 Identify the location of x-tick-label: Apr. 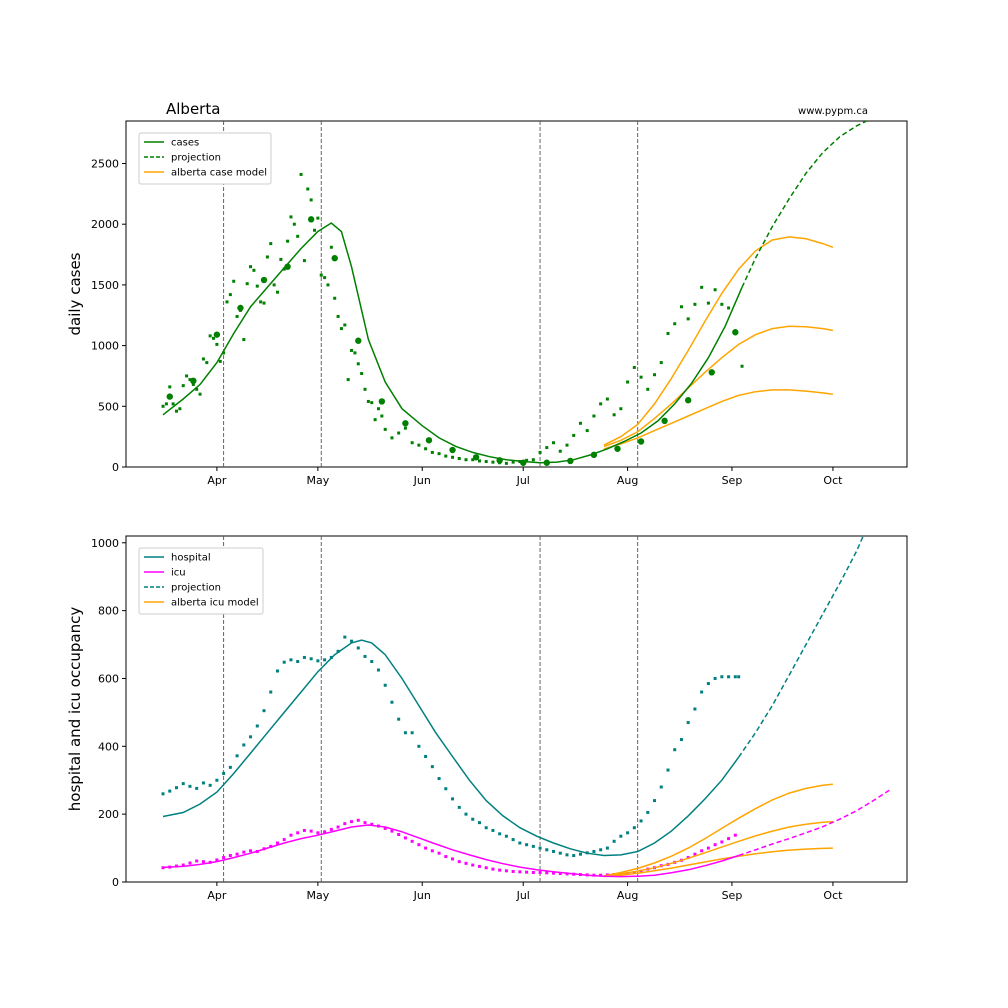
(217, 480).